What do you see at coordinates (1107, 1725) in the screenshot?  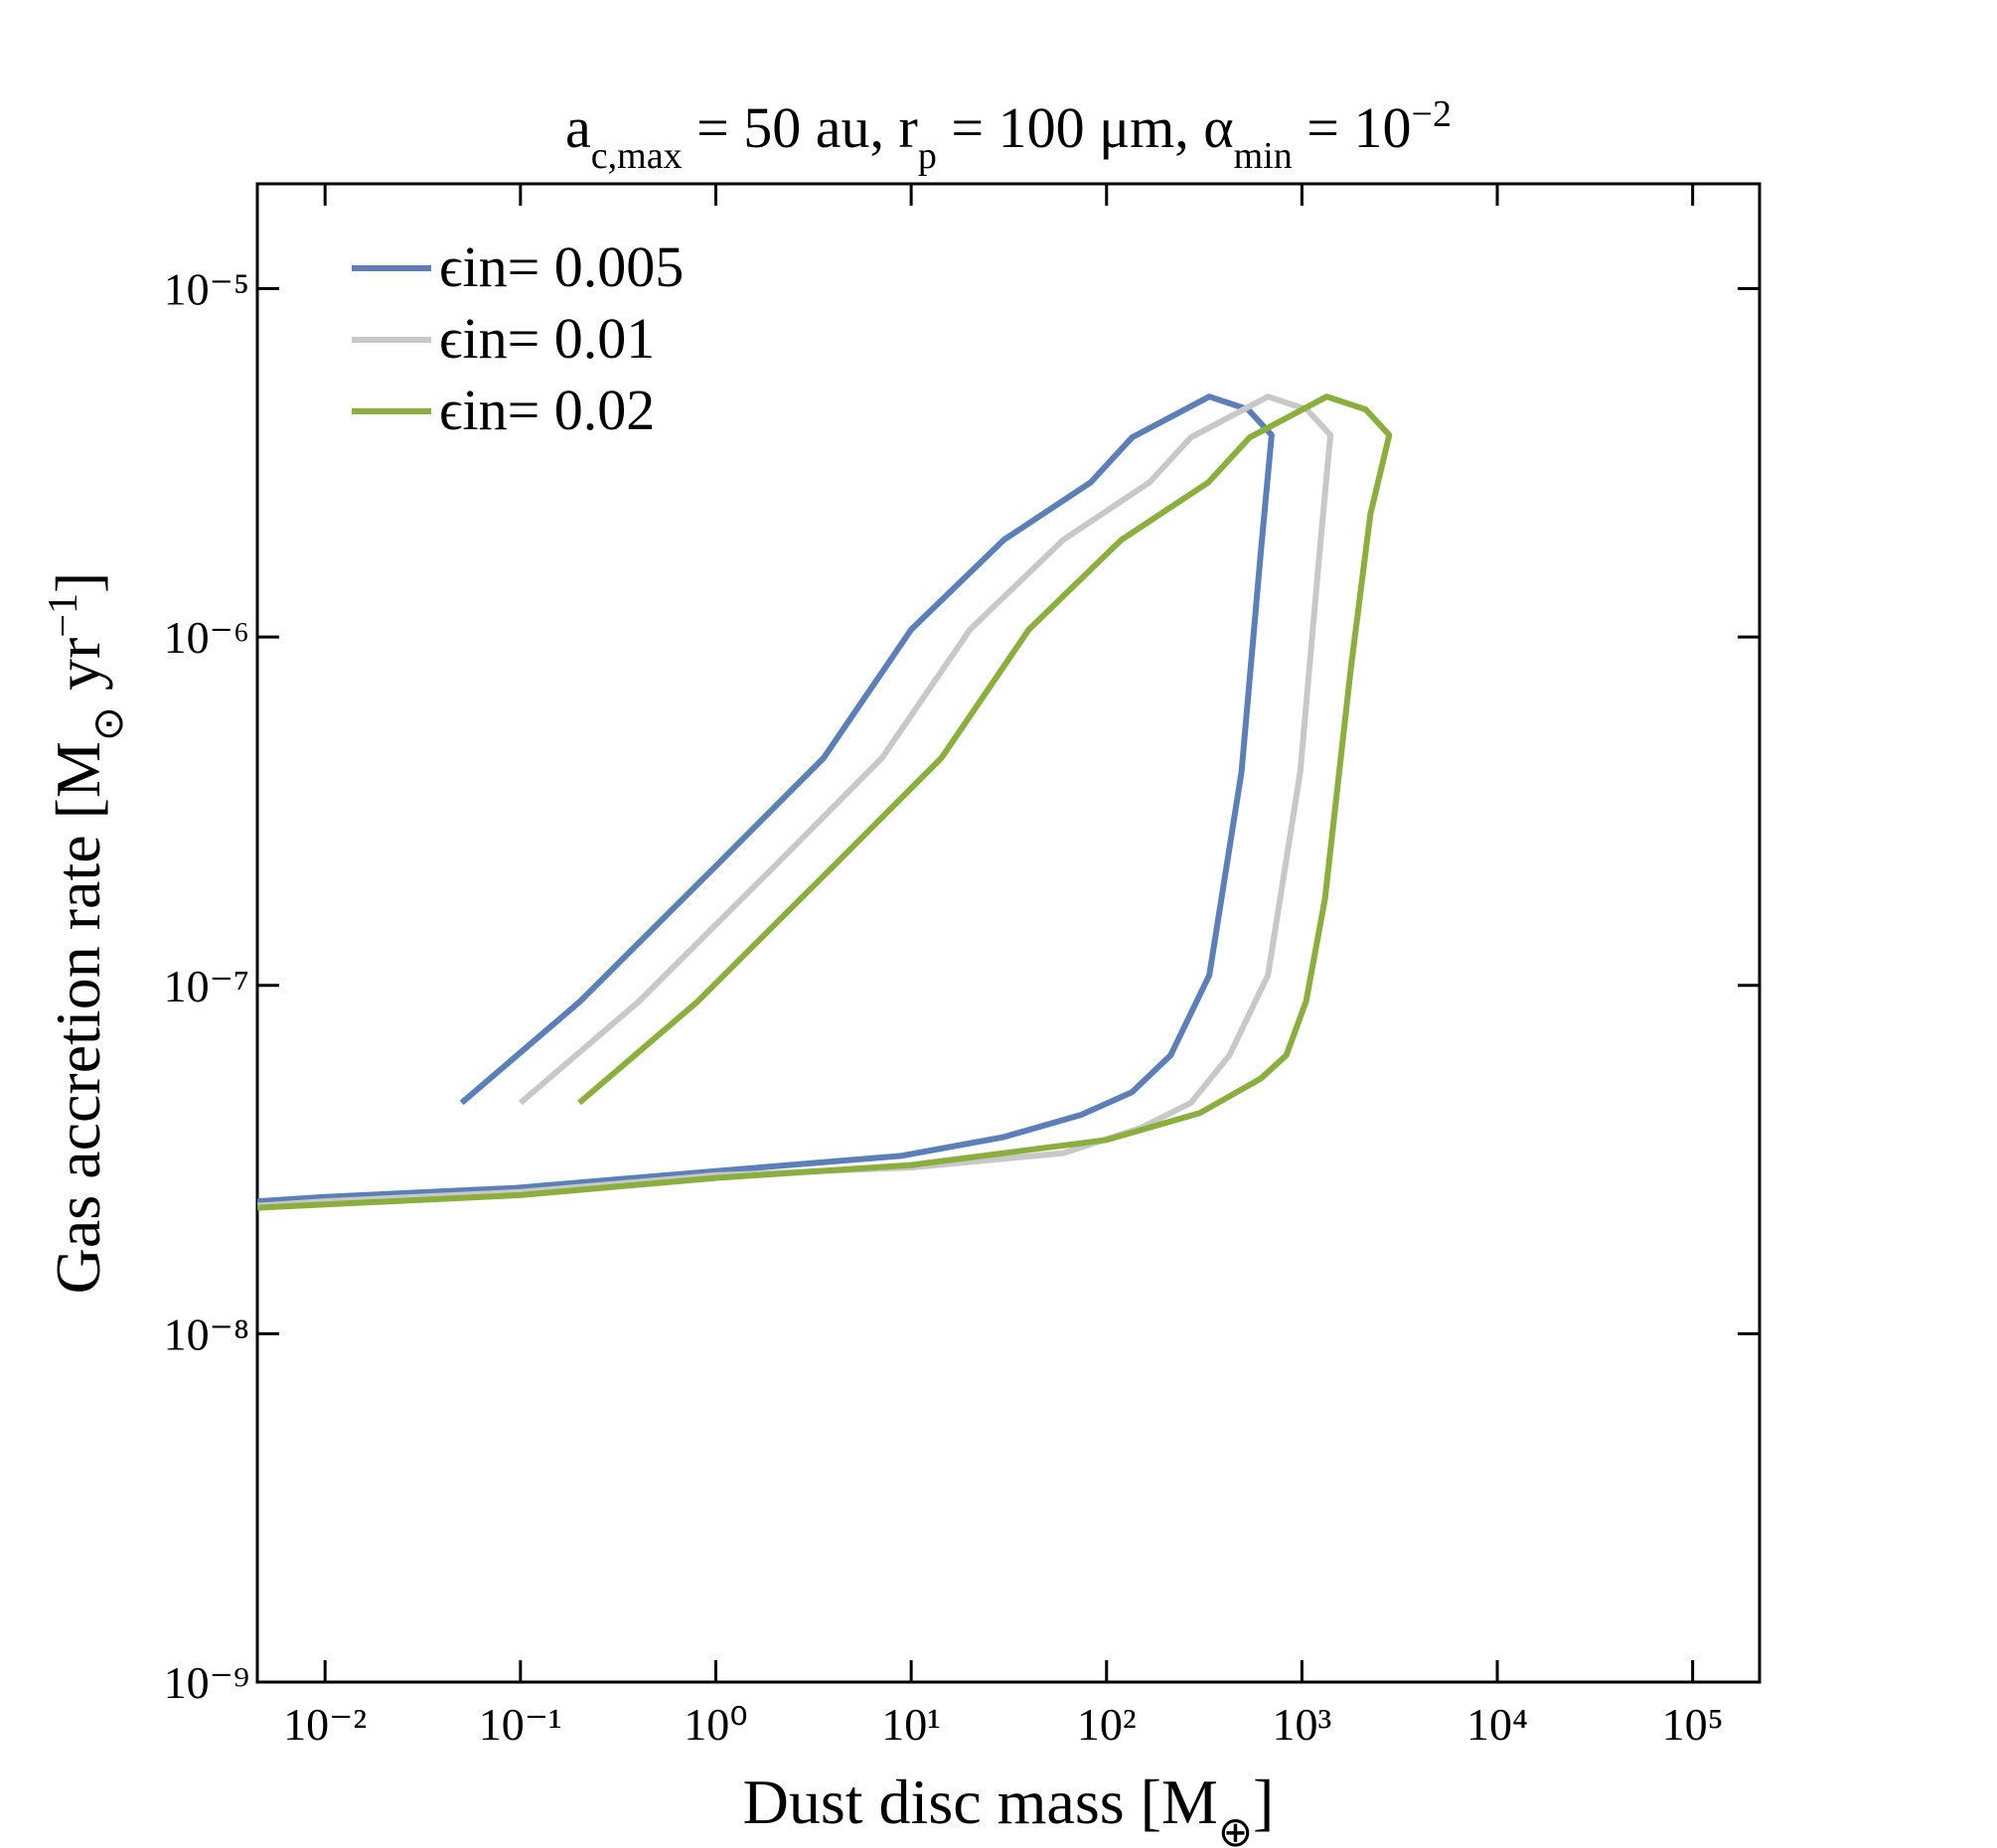 I see `x-tick-label: 10²` at bounding box center [1107, 1725].